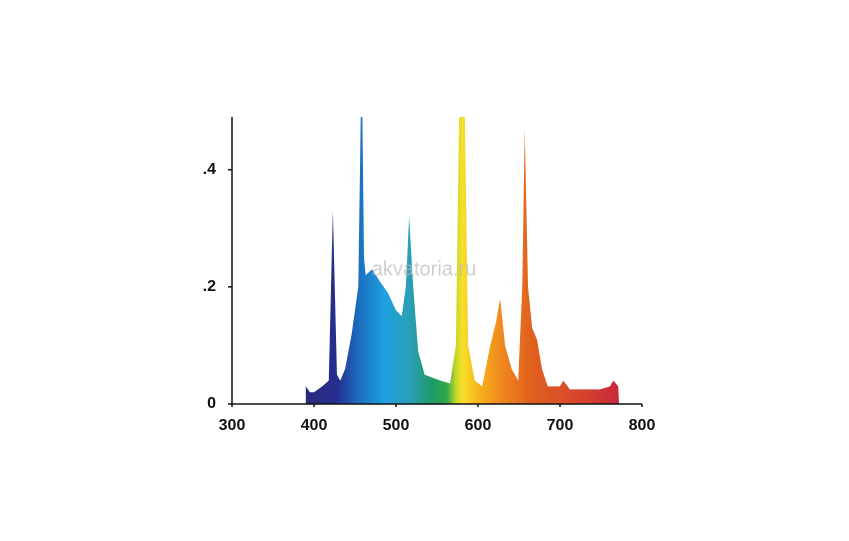 This screenshot has width=849, height=541. Describe the element at coordinates (232, 425) in the screenshot. I see `x-tick-label: 300` at that location.